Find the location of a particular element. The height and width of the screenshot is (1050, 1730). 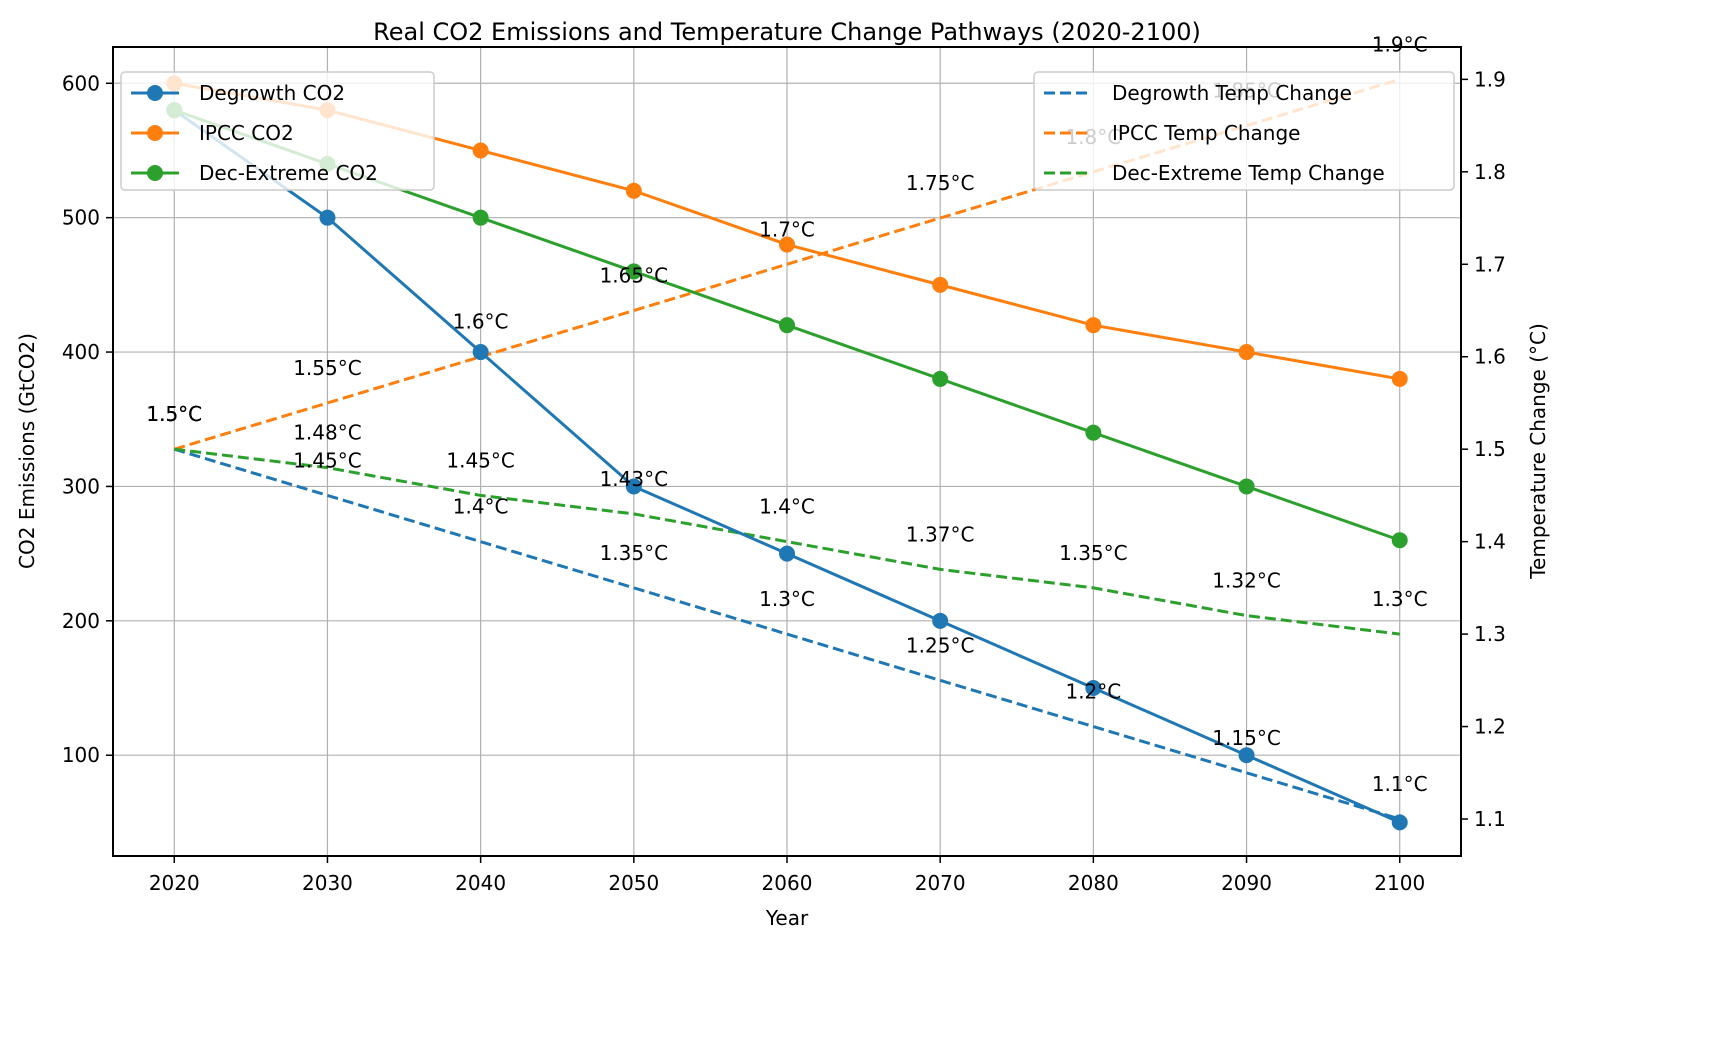

legend-label-degrowth-co2: Degrowth CO2 is located at coordinates (272, 93).